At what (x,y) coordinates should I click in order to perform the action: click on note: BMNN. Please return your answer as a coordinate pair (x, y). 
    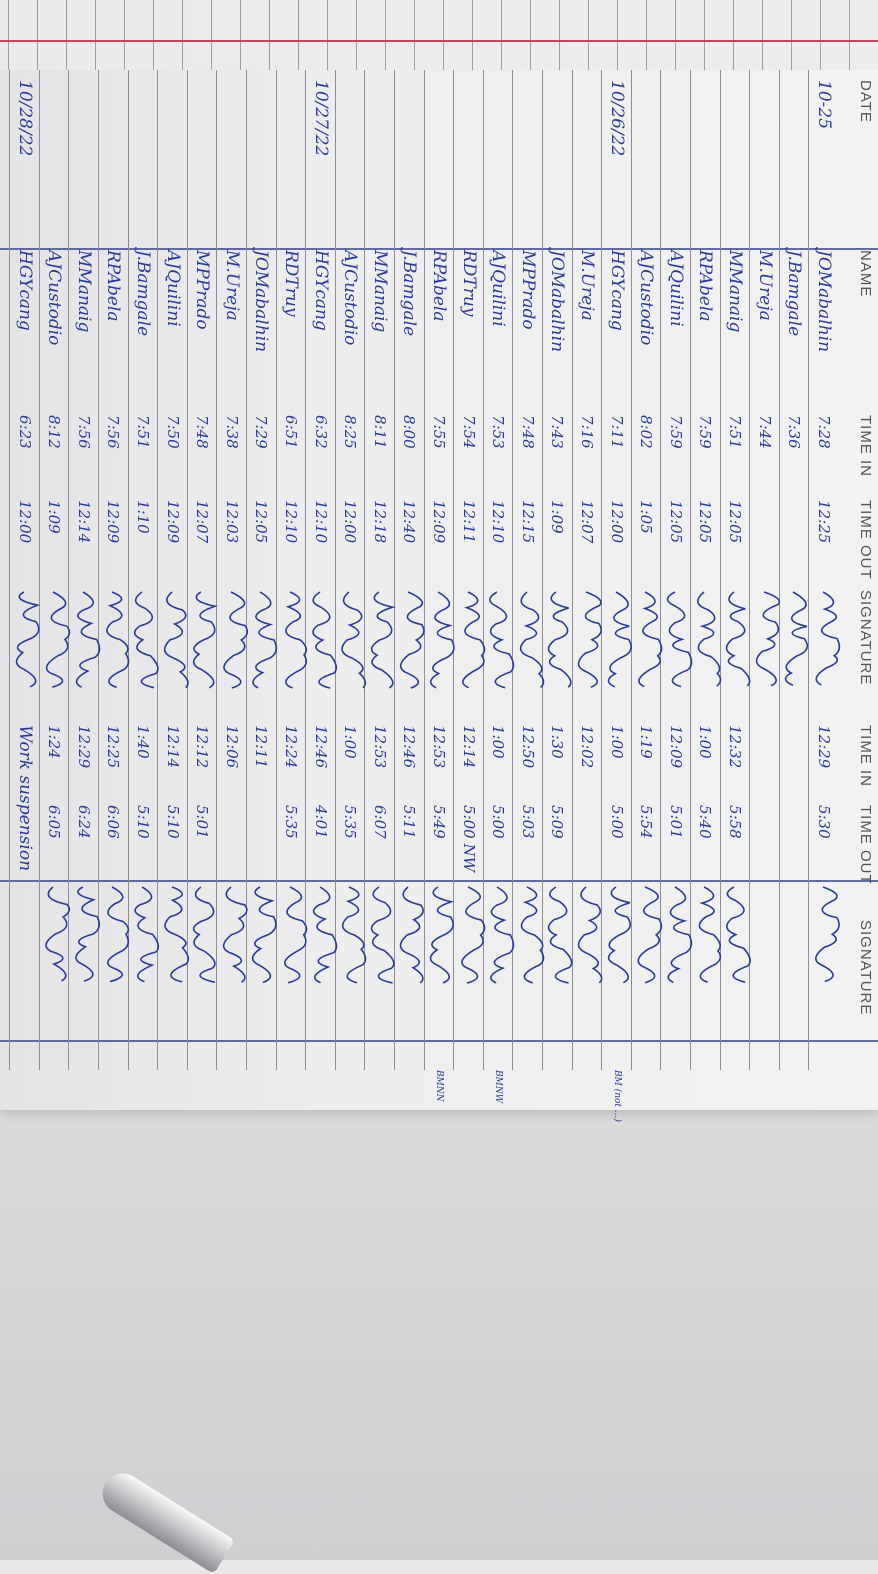
    Looking at the image, I should click on (438, 1086).